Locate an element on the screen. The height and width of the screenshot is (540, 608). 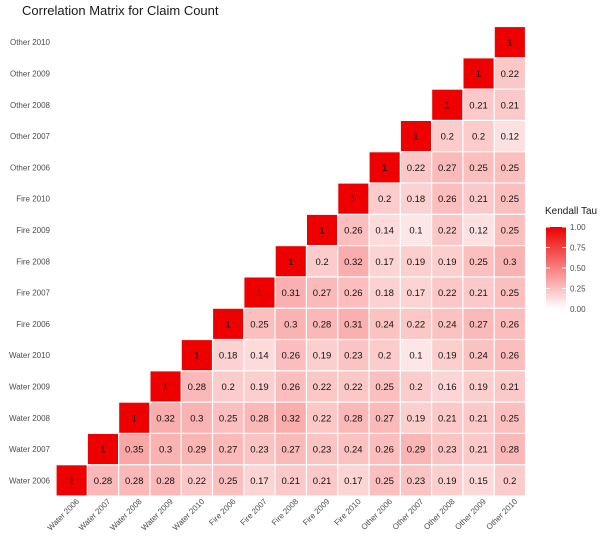
heatmap-cell-fire-2007-other-2007: 0.17 is located at coordinates (415, 292).